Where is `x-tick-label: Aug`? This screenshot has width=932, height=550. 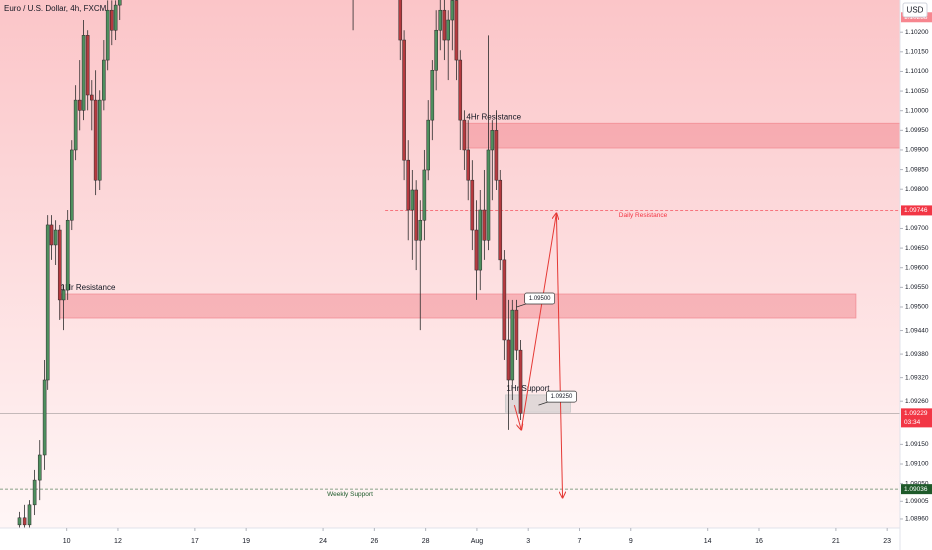
x-tick-label: Aug is located at coordinates (477, 541).